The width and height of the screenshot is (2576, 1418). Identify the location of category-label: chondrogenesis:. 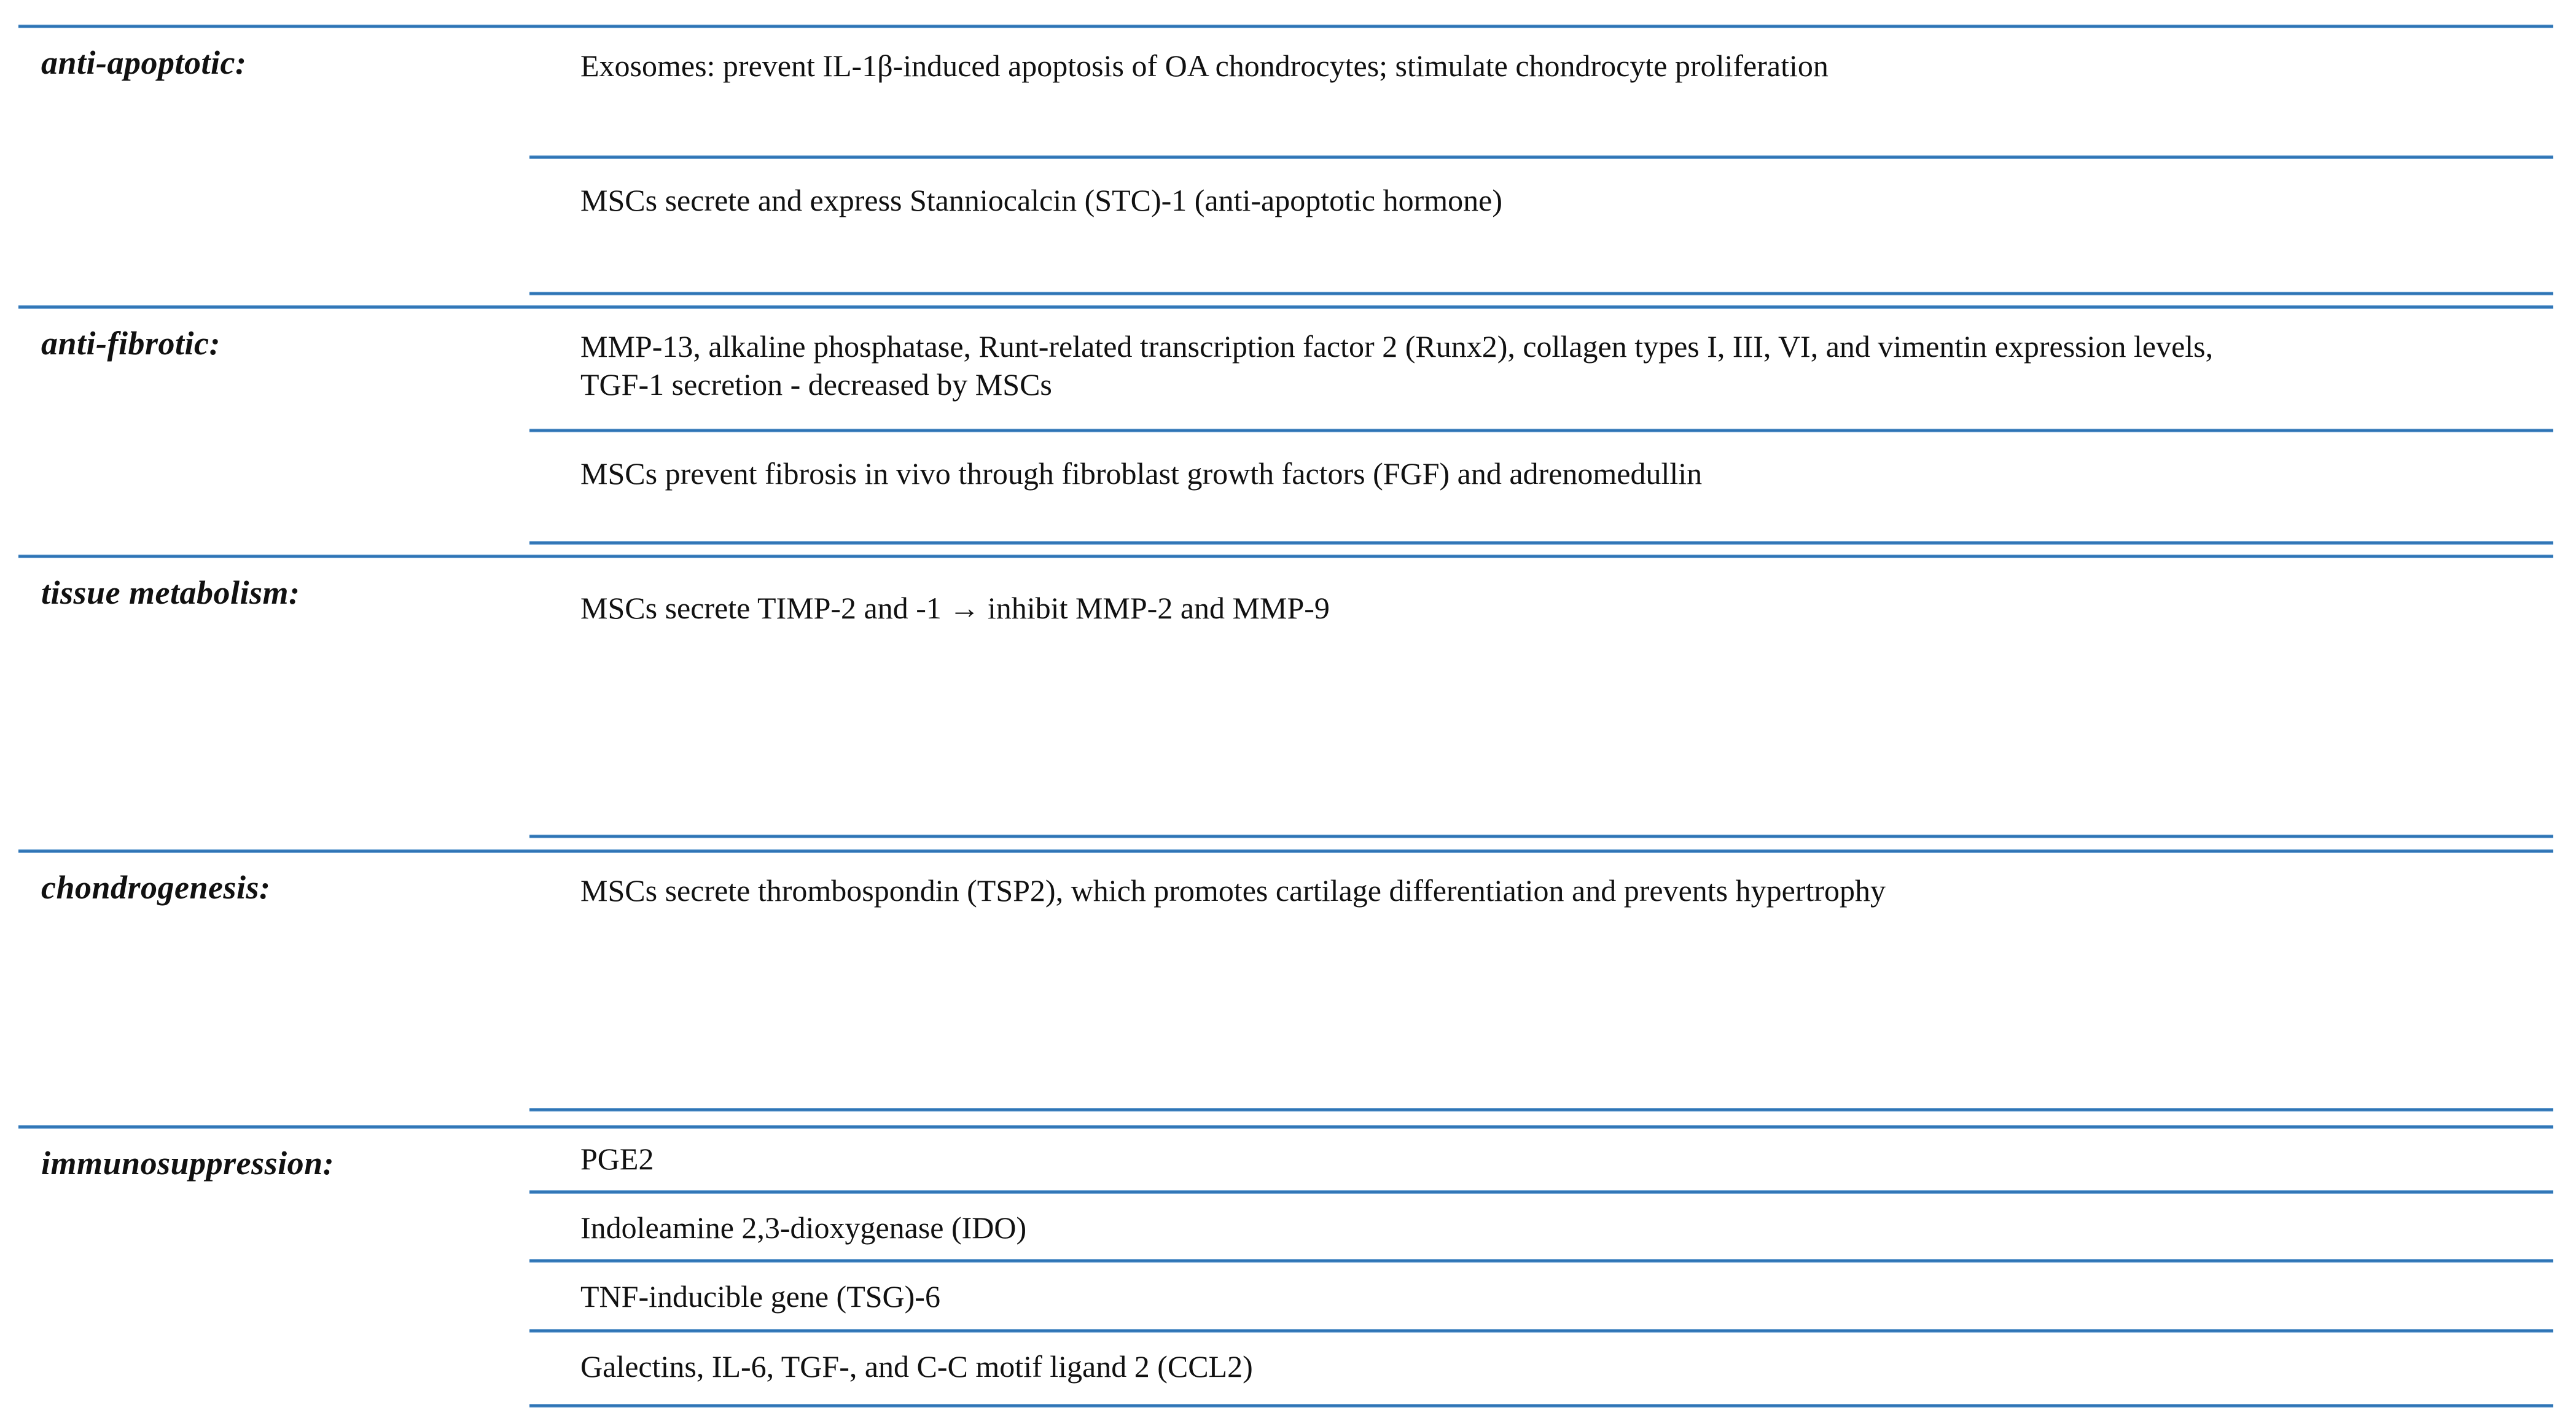
(156, 887).